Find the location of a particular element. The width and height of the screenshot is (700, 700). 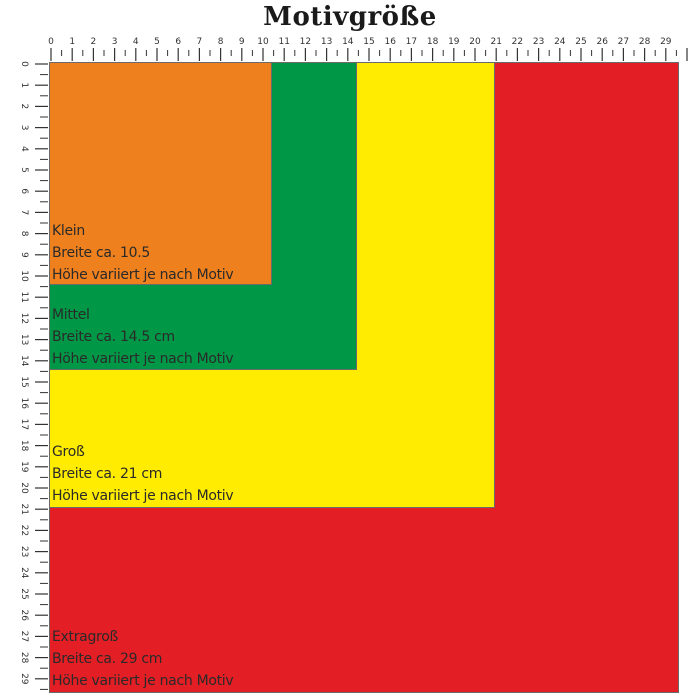

top-ruler-label: 15 is located at coordinates (368, 42).